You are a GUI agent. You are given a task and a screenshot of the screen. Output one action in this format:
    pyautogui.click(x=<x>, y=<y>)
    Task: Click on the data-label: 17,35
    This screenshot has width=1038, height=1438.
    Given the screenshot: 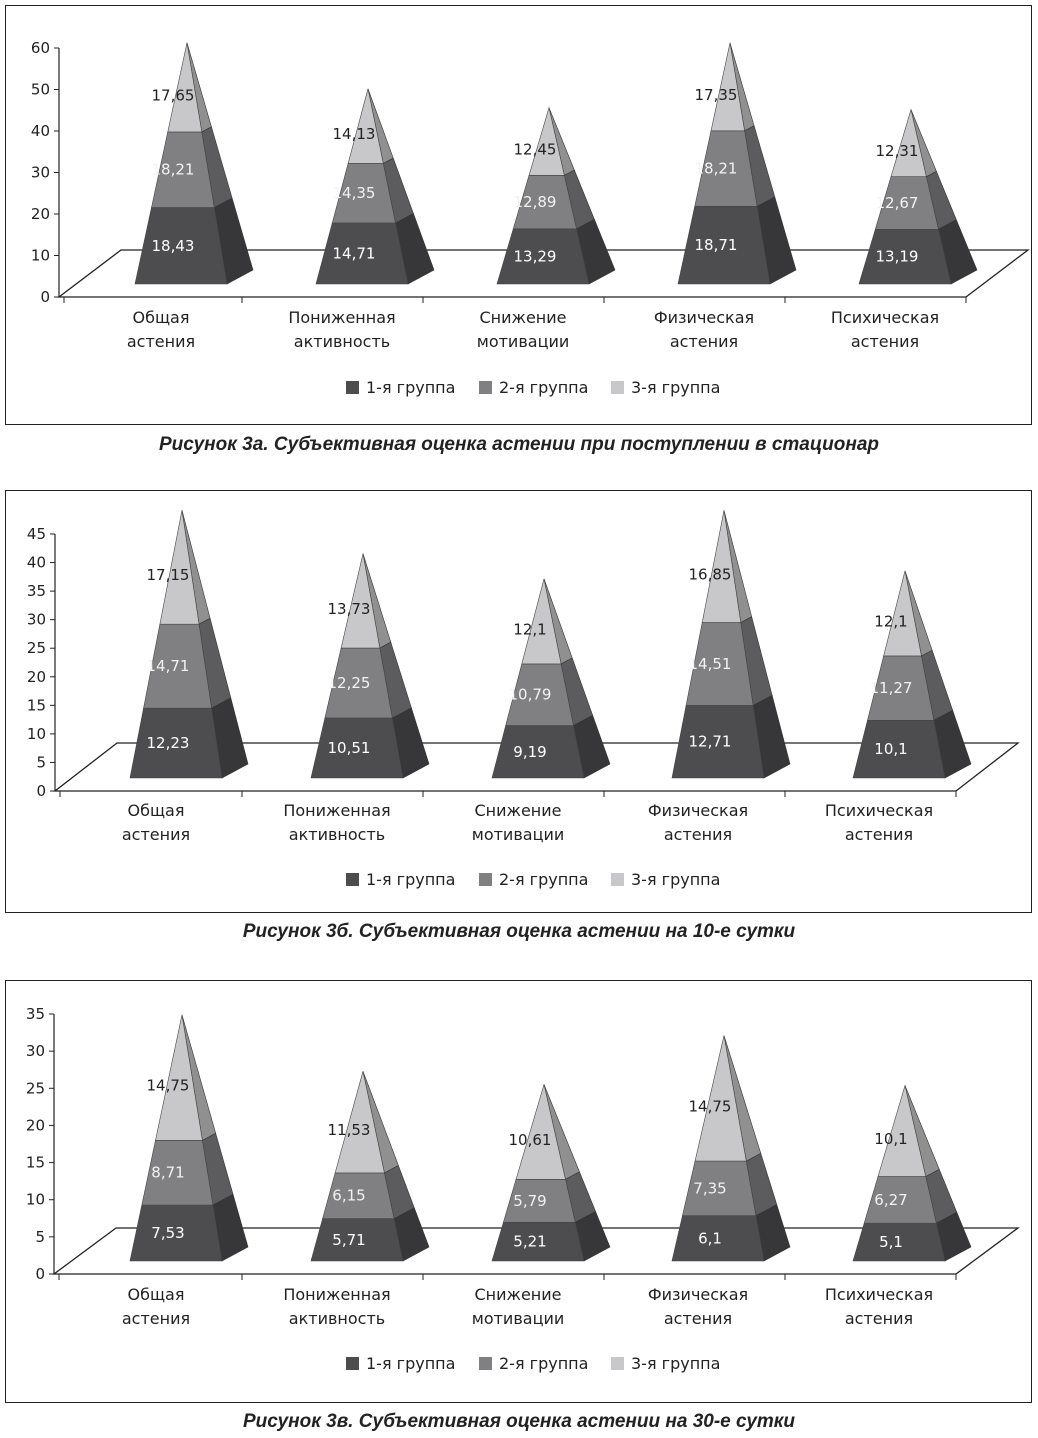 What is the action you would take?
    pyautogui.click(x=716, y=95)
    